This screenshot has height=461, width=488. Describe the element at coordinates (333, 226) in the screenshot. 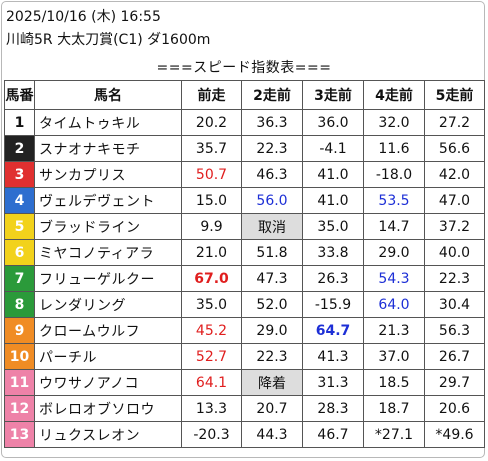

I see `index-p3: 35.0` at that location.